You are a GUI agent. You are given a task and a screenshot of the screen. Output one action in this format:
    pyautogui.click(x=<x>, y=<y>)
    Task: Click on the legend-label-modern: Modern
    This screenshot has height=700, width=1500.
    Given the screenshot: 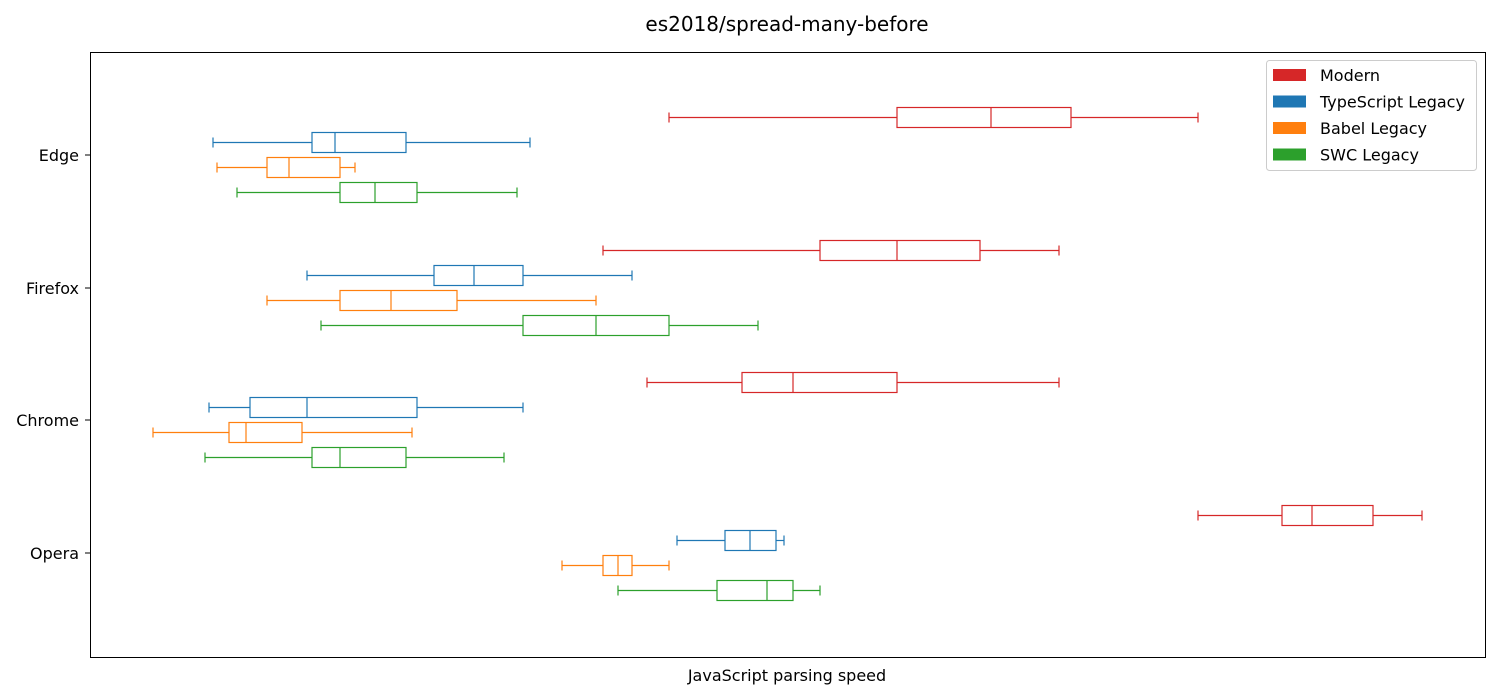 What is the action you would take?
    pyautogui.click(x=1350, y=75)
    